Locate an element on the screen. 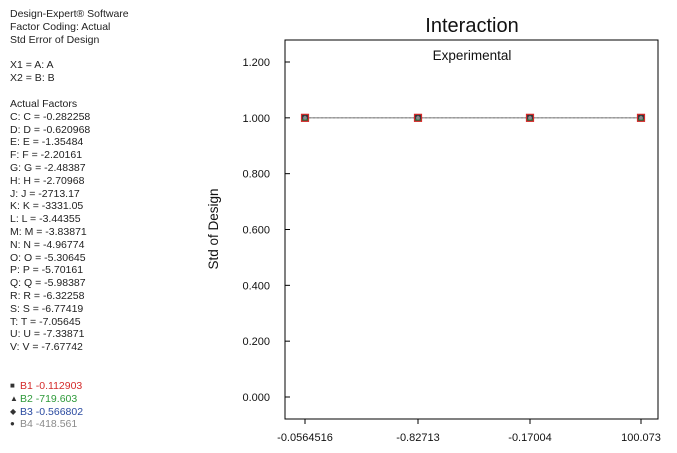 The width and height of the screenshot is (677, 453). legend-item: ● B4 -418.561 is located at coordinates (46, 424).